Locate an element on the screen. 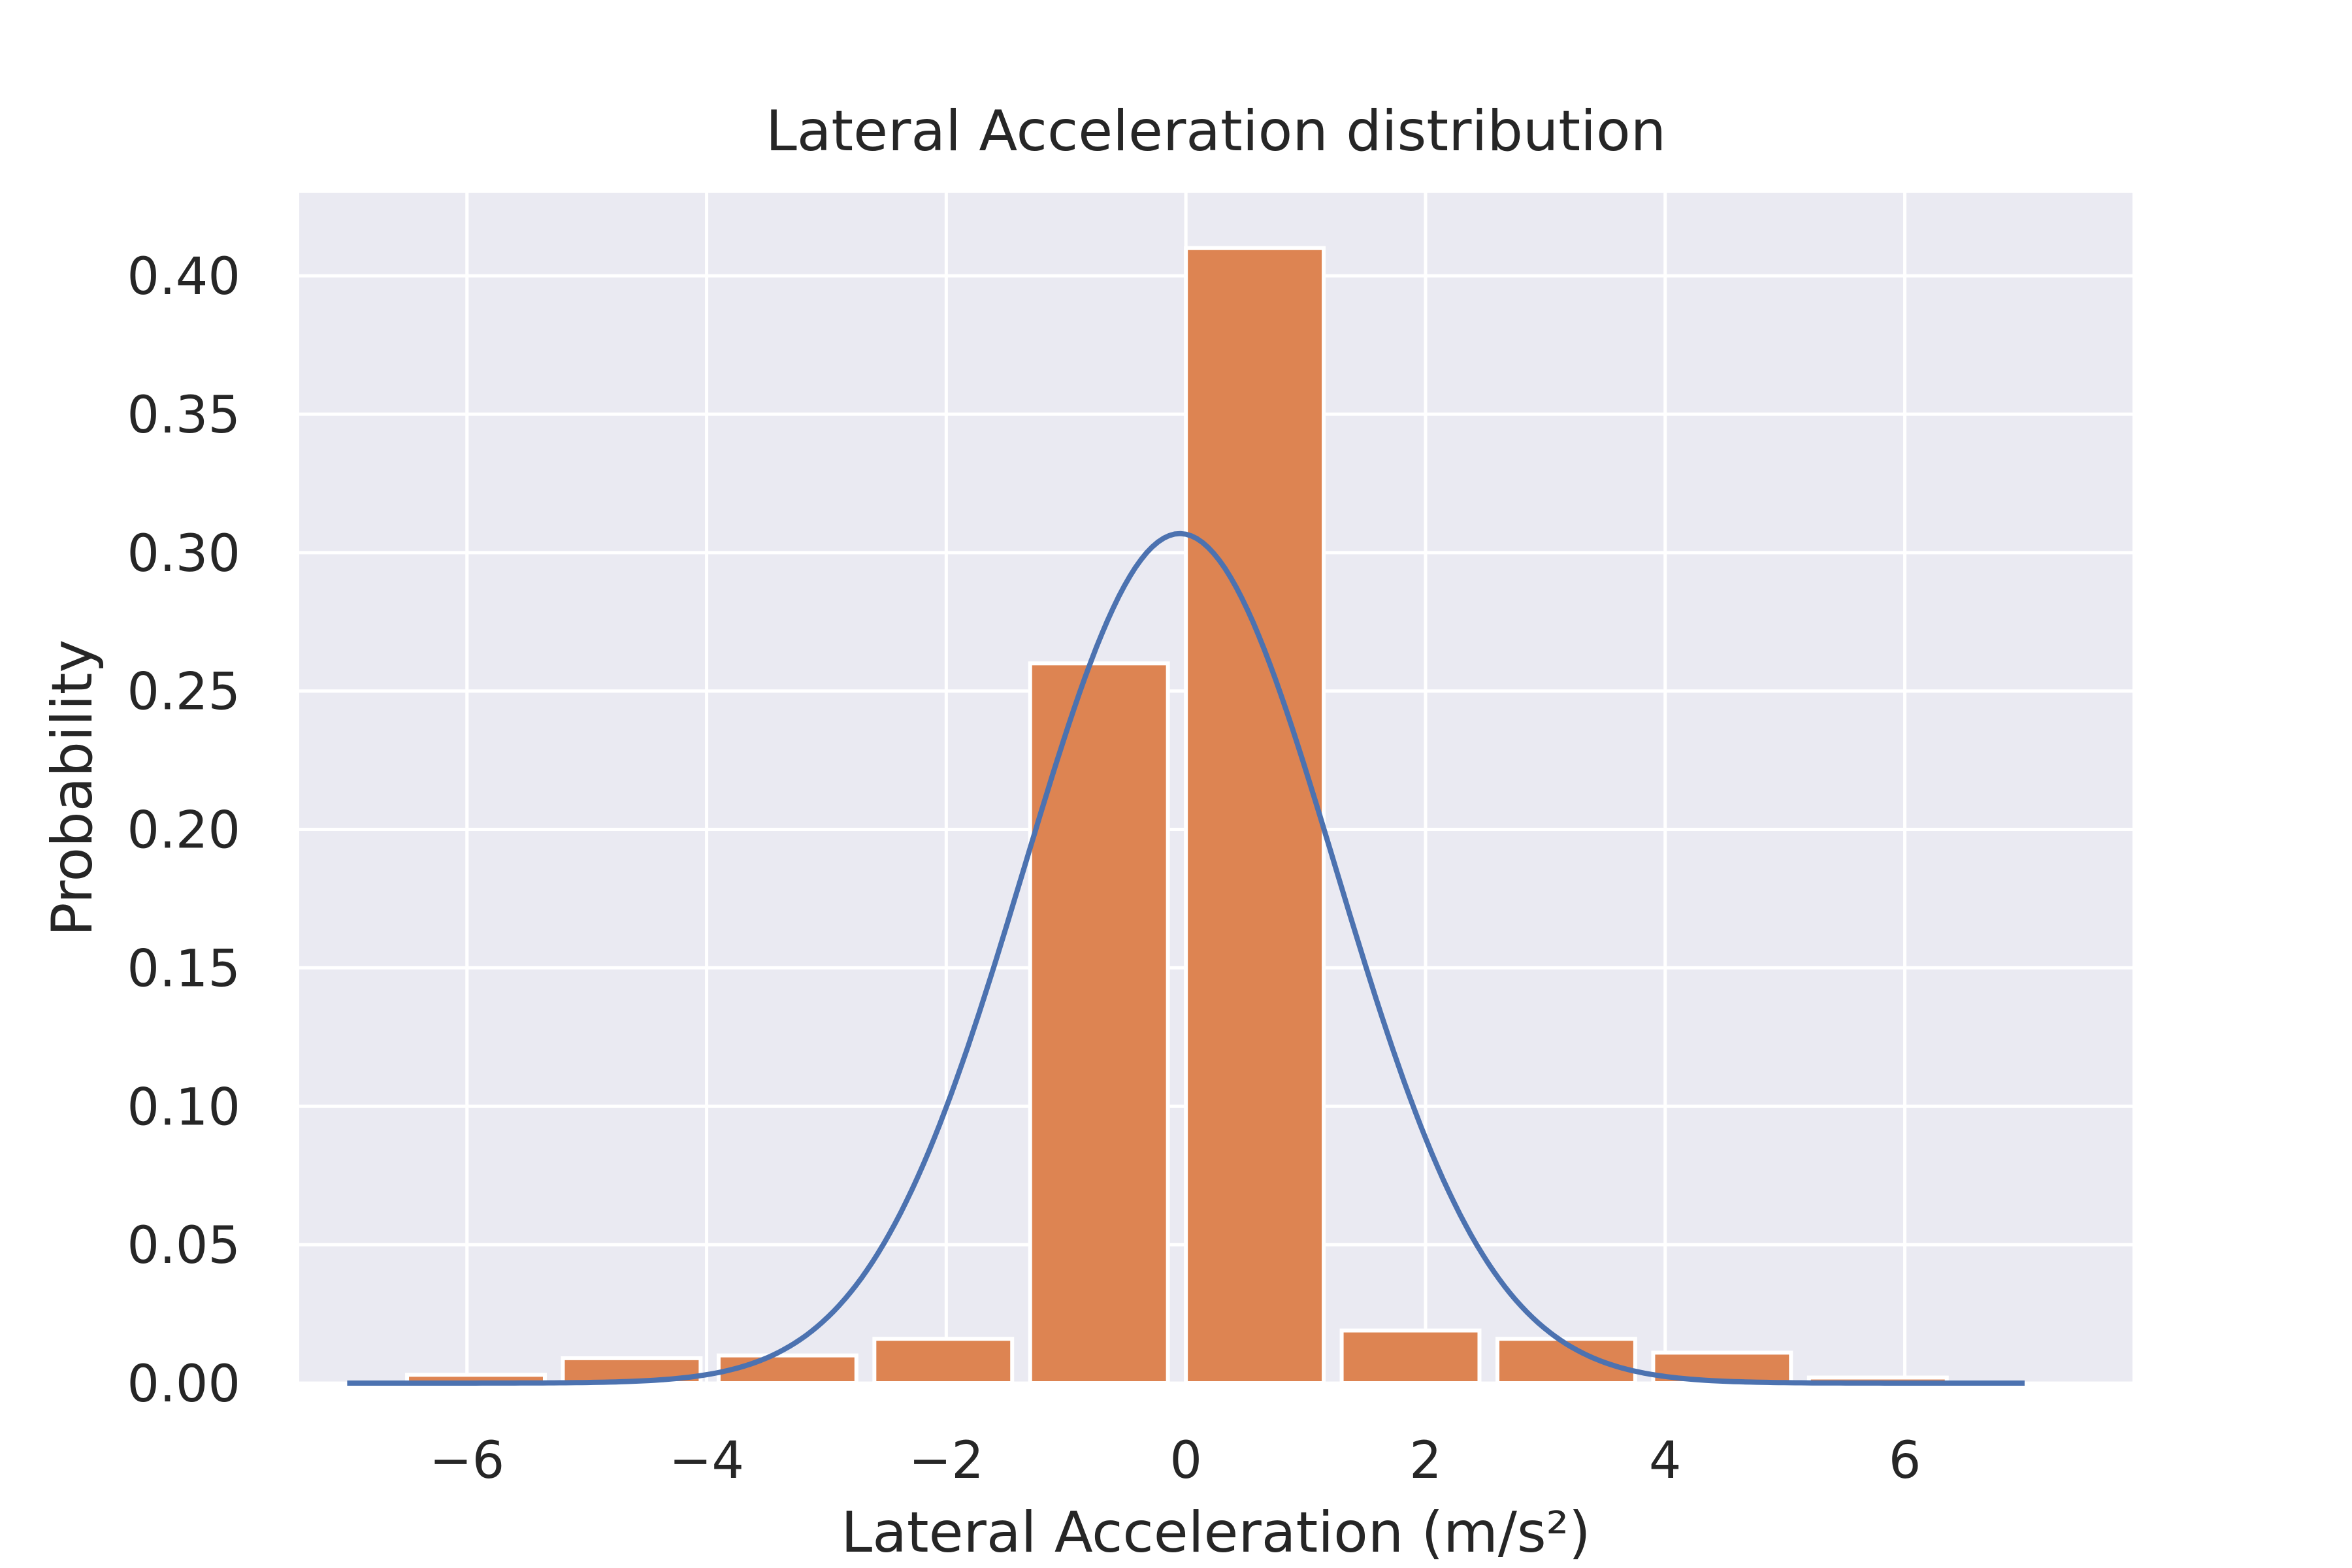  x-tick-label: 2 is located at coordinates (1425, 1460).